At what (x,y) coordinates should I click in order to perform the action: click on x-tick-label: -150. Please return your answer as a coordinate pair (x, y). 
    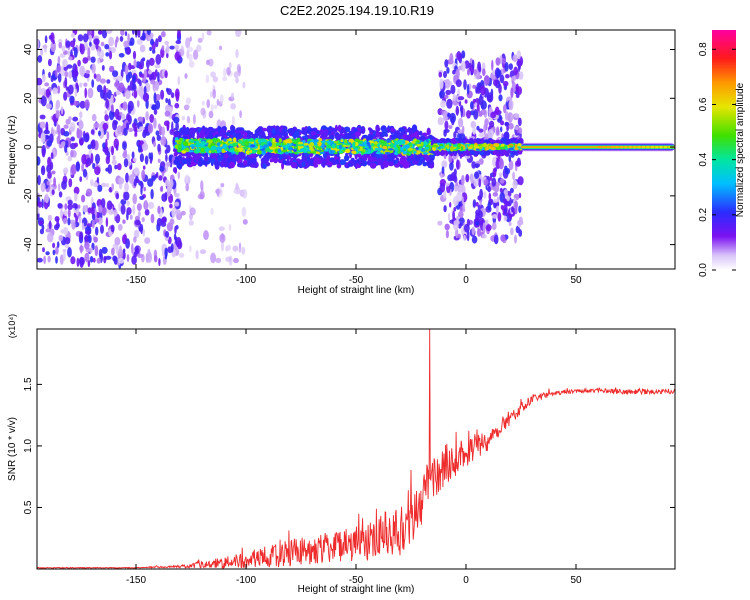
    Looking at the image, I should click on (136, 280).